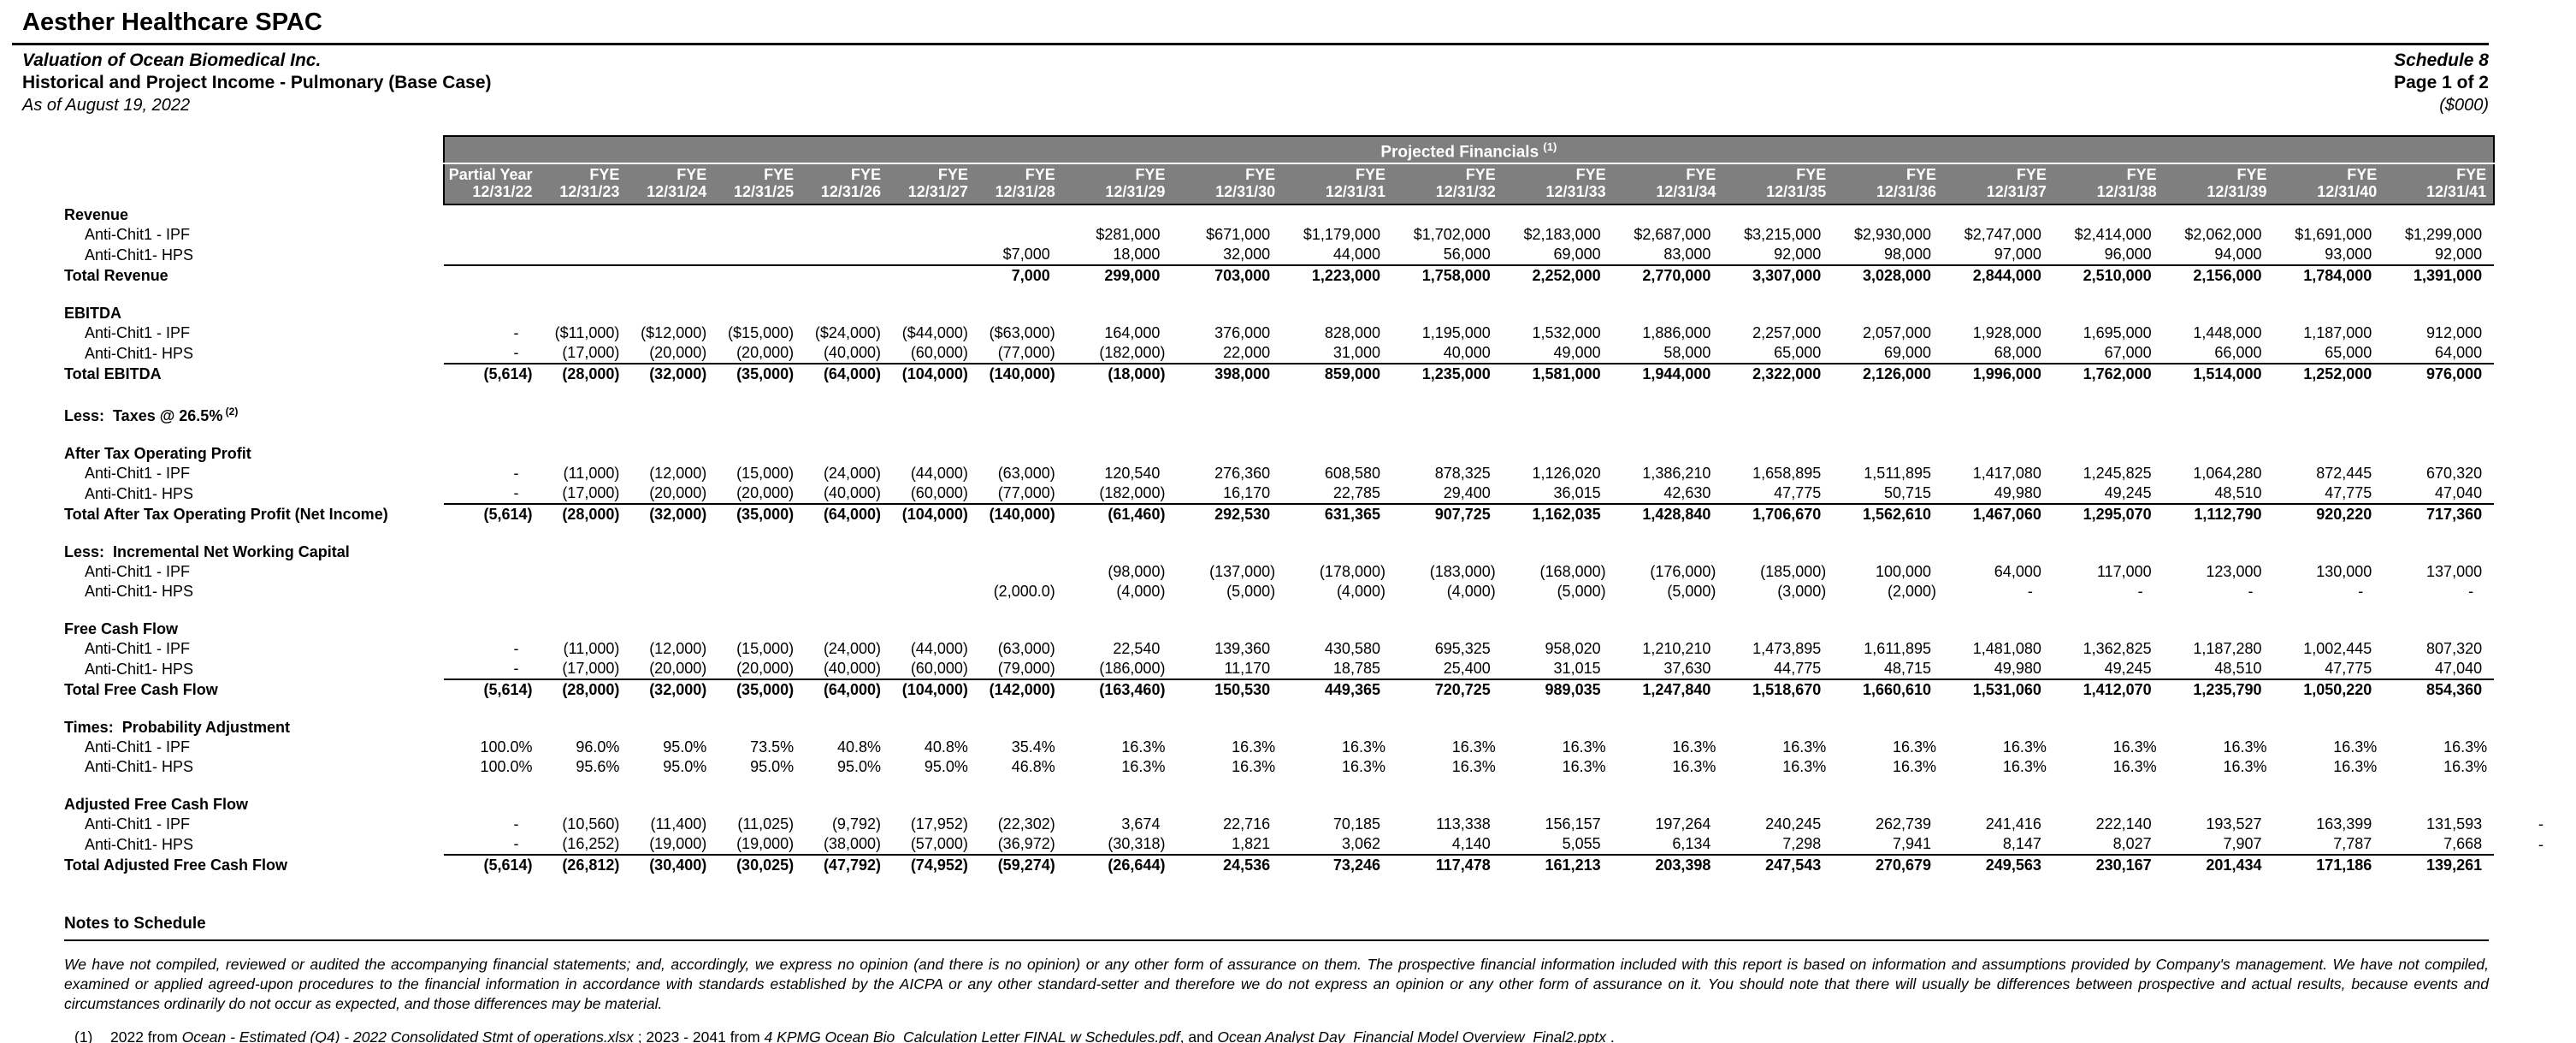 The image size is (2576, 1043). What do you see at coordinates (176, 865) in the screenshot?
I see `row-label: Total Adjusted Free Cash Flow` at bounding box center [176, 865].